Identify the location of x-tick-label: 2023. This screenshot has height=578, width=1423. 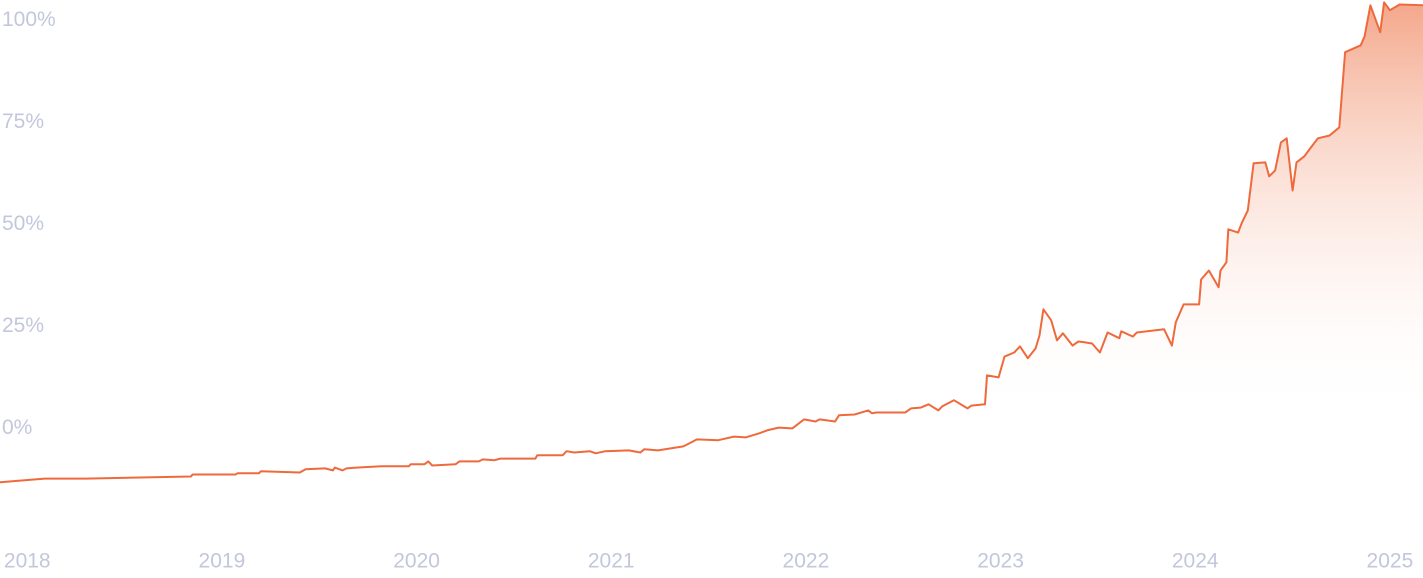
(1000, 561).